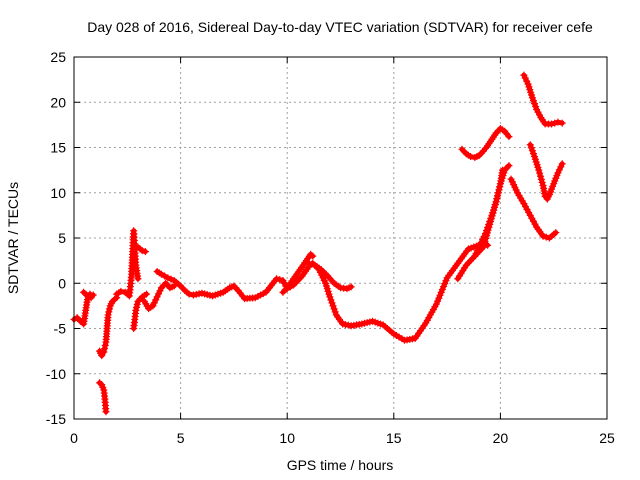 The image size is (640, 480). Describe the element at coordinates (340, 465) in the screenshot. I see `x-axis-label: GPS time / hours` at that location.